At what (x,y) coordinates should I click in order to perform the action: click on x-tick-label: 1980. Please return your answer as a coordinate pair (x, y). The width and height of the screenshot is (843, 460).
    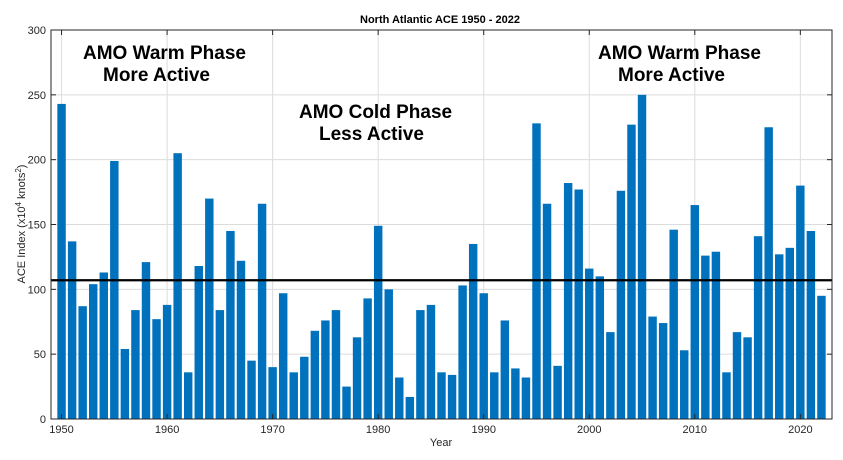
    Looking at the image, I should click on (378, 430).